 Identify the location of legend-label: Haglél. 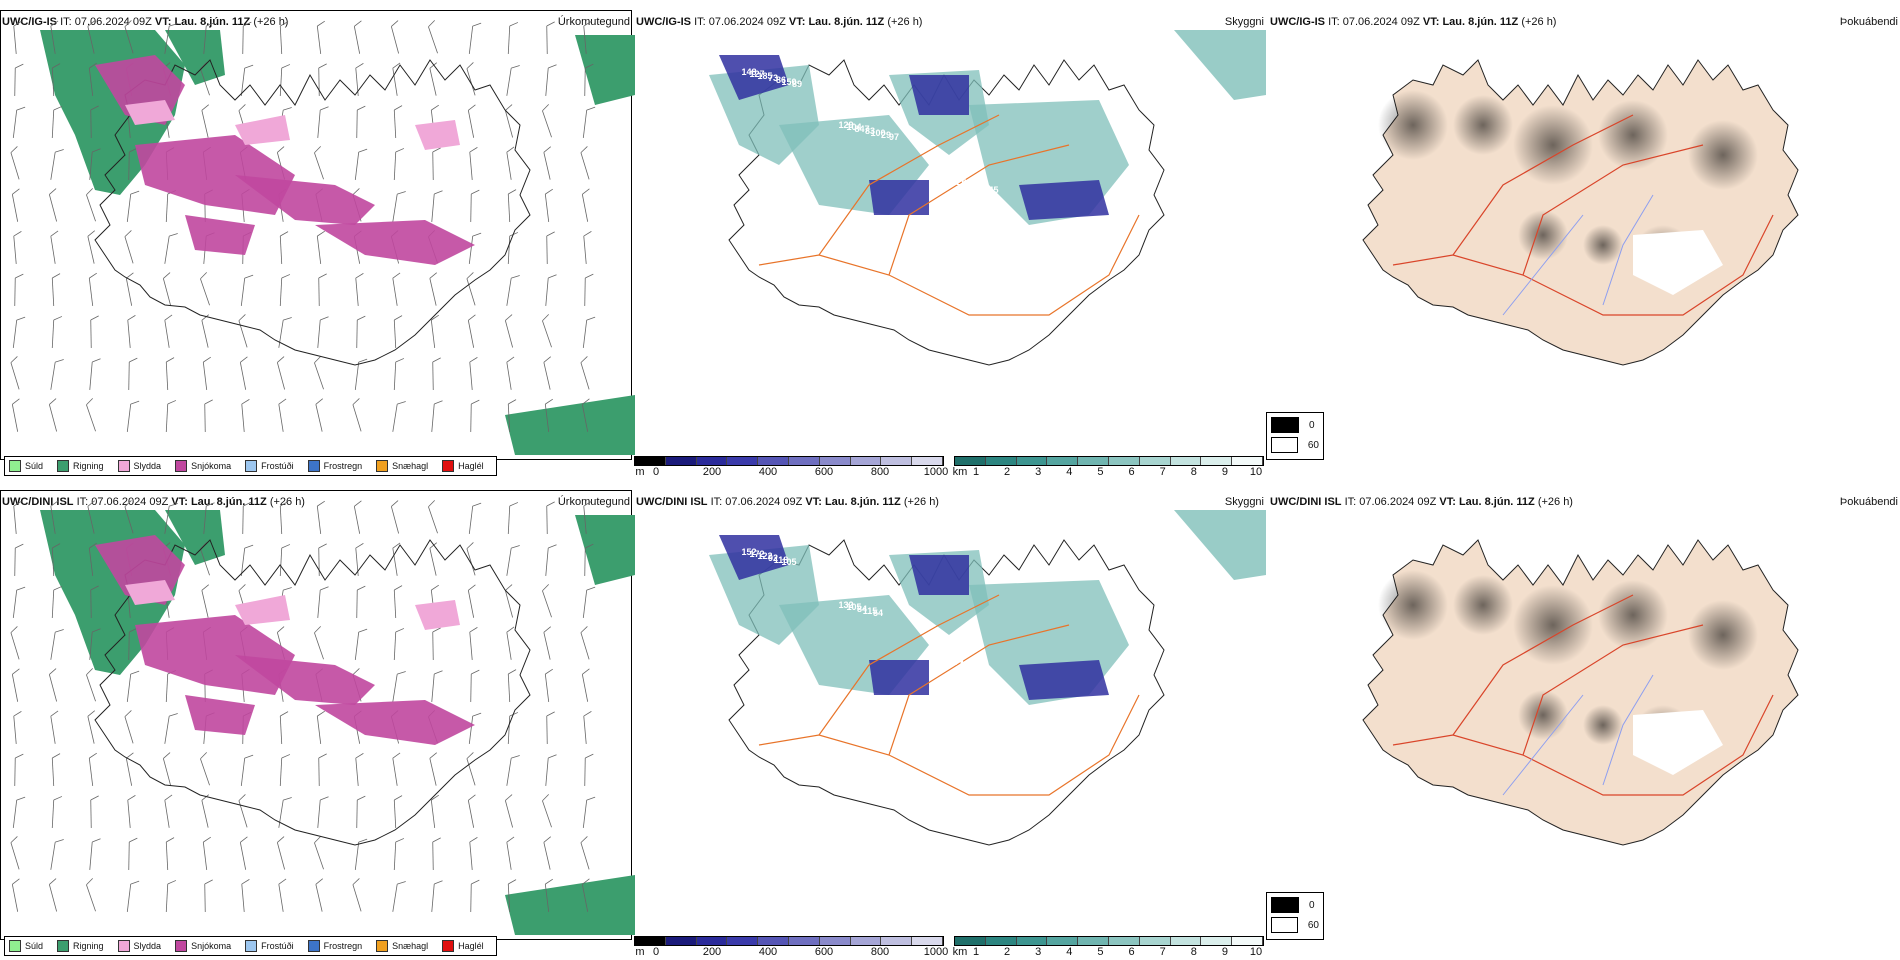
(471, 466).